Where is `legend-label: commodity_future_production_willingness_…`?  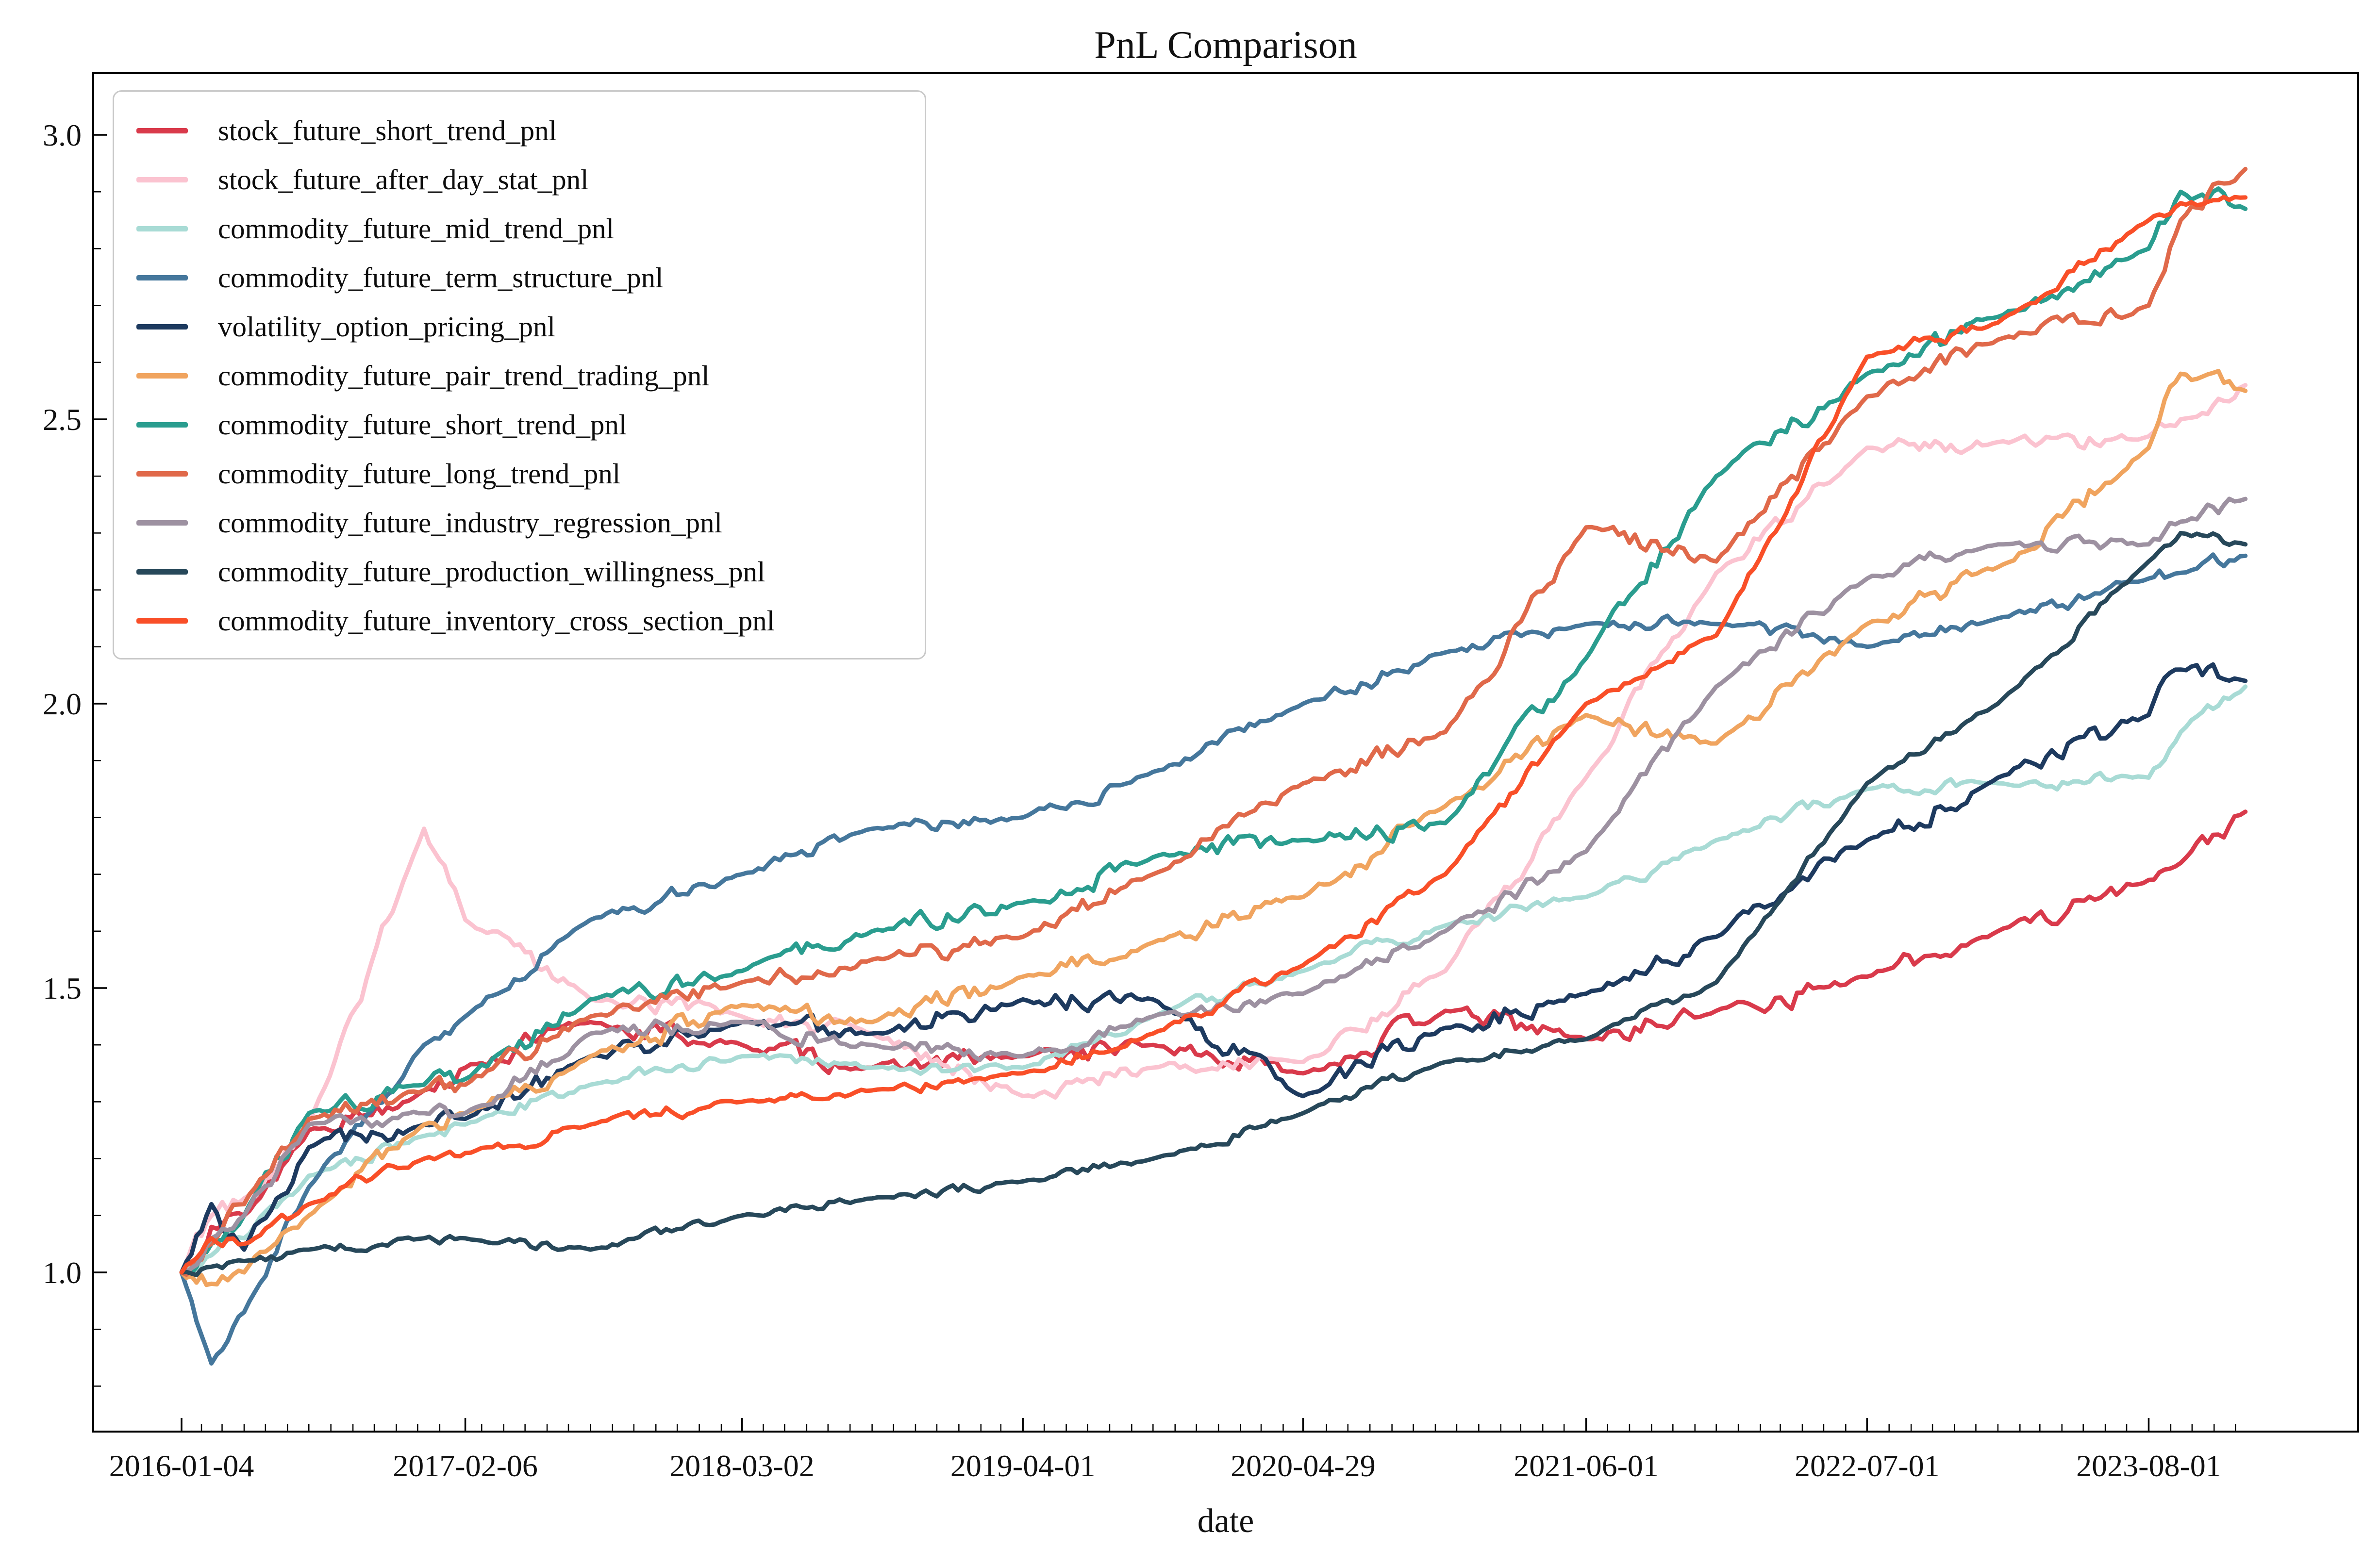
legend-label: commodity_future_production_willingness_… is located at coordinates (492, 572).